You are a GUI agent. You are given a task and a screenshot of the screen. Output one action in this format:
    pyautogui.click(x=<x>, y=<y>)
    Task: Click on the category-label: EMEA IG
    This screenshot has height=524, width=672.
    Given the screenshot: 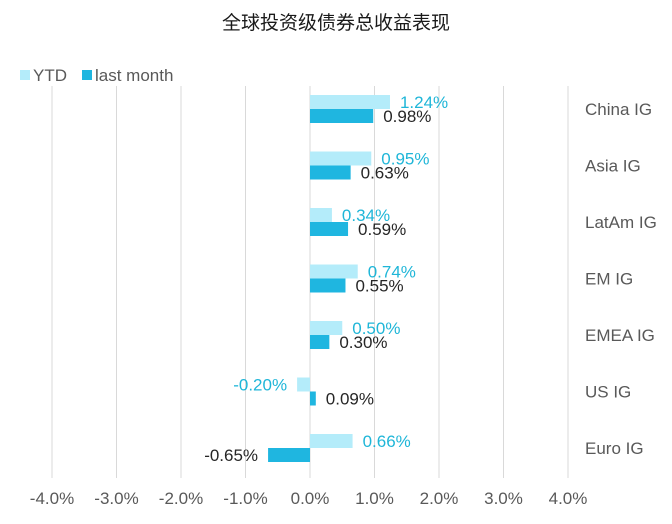 What is the action you would take?
    pyautogui.click(x=620, y=335)
    